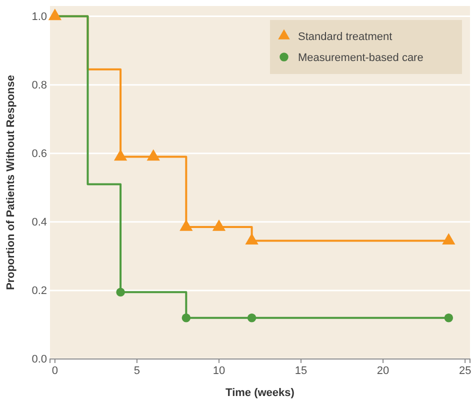 Image resolution: width=475 pixels, height=404 pixels. What do you see at coordinates (137, 370) in the screenshot?
I see `x-tick-label: 5` at bounding box center [137, 370].